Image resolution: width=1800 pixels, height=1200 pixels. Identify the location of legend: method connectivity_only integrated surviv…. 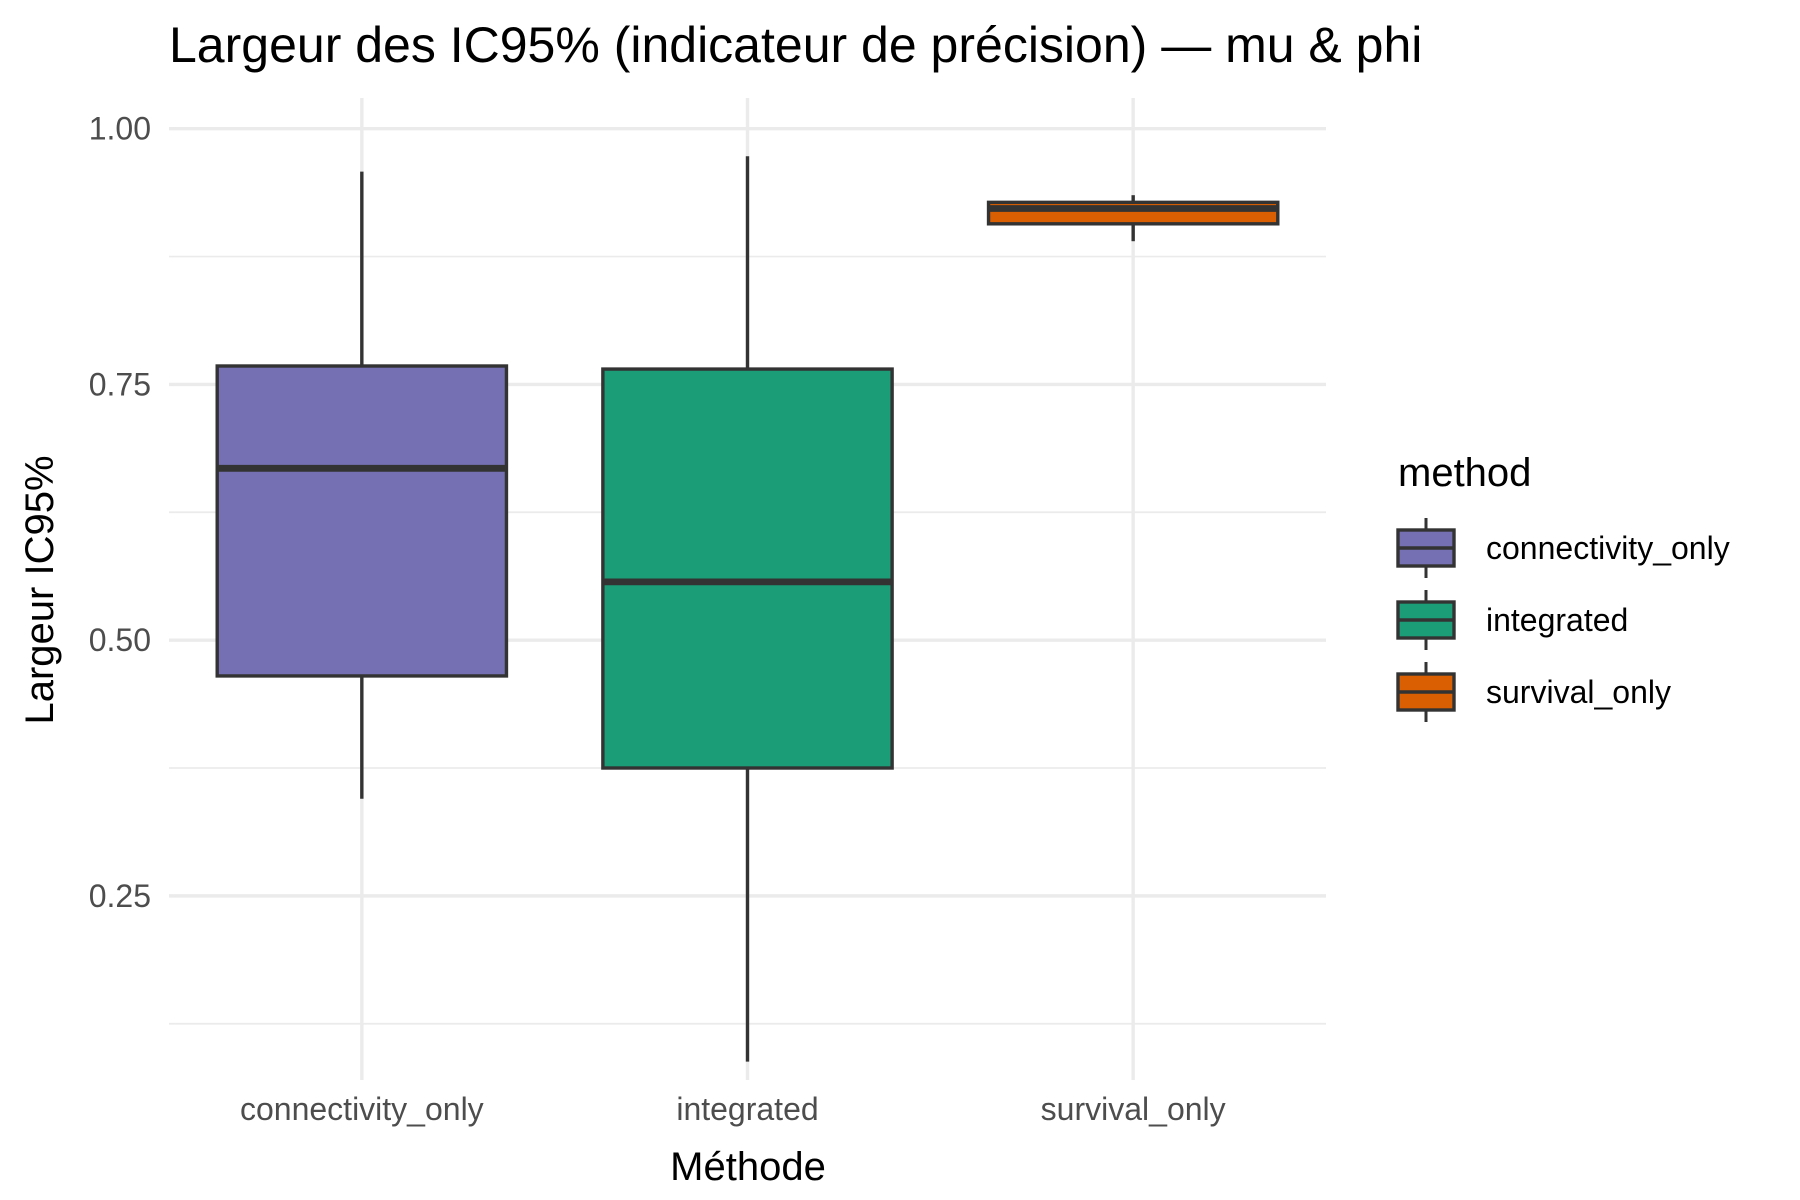
(1563, 586).